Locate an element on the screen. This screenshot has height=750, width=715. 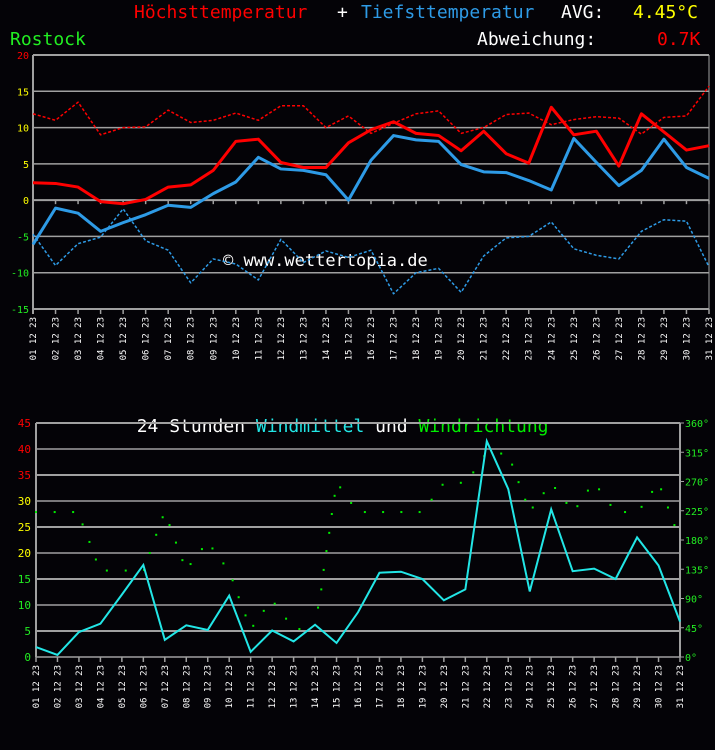
x-tick-label: 29 12 23 is located at coordinates (665, 338).